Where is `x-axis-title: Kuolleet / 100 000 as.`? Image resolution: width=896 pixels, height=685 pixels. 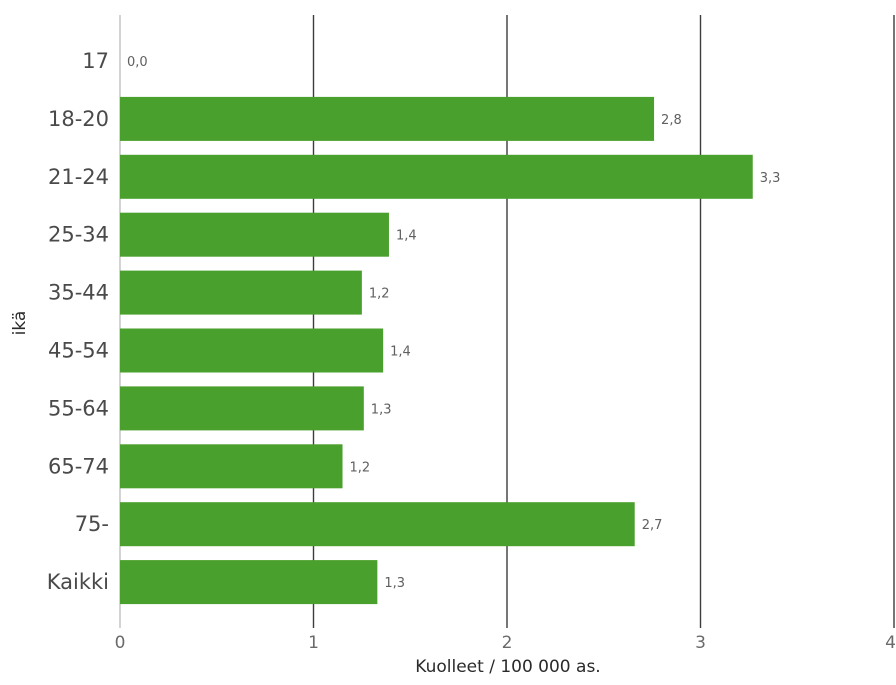 x-axis-title: Kuolleet / 100 000 as. is located at coordinates (507, 667).